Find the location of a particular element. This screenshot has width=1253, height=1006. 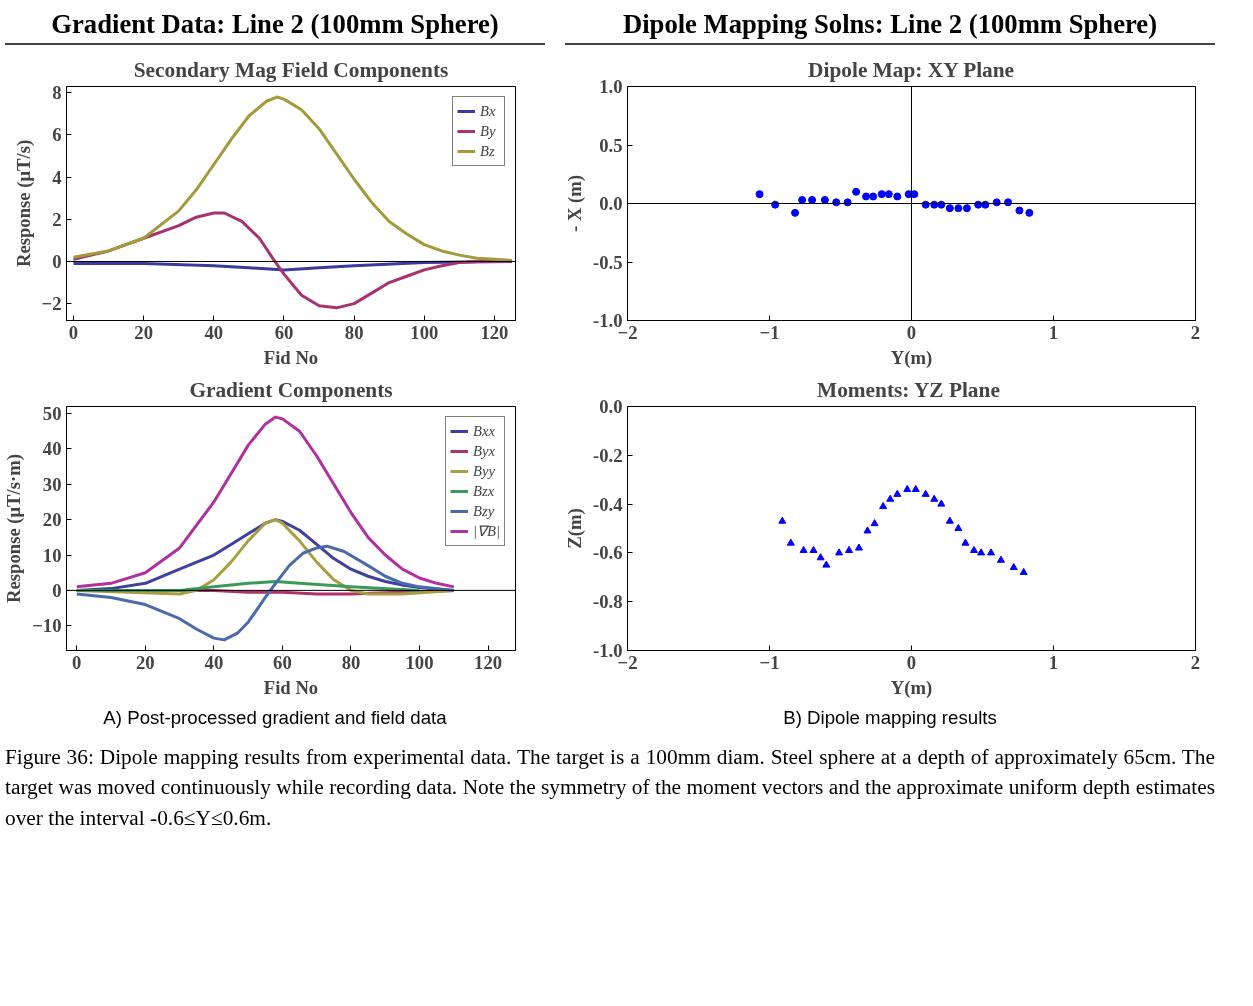

legend-label: Bxx is located at coordinates (483, 431).